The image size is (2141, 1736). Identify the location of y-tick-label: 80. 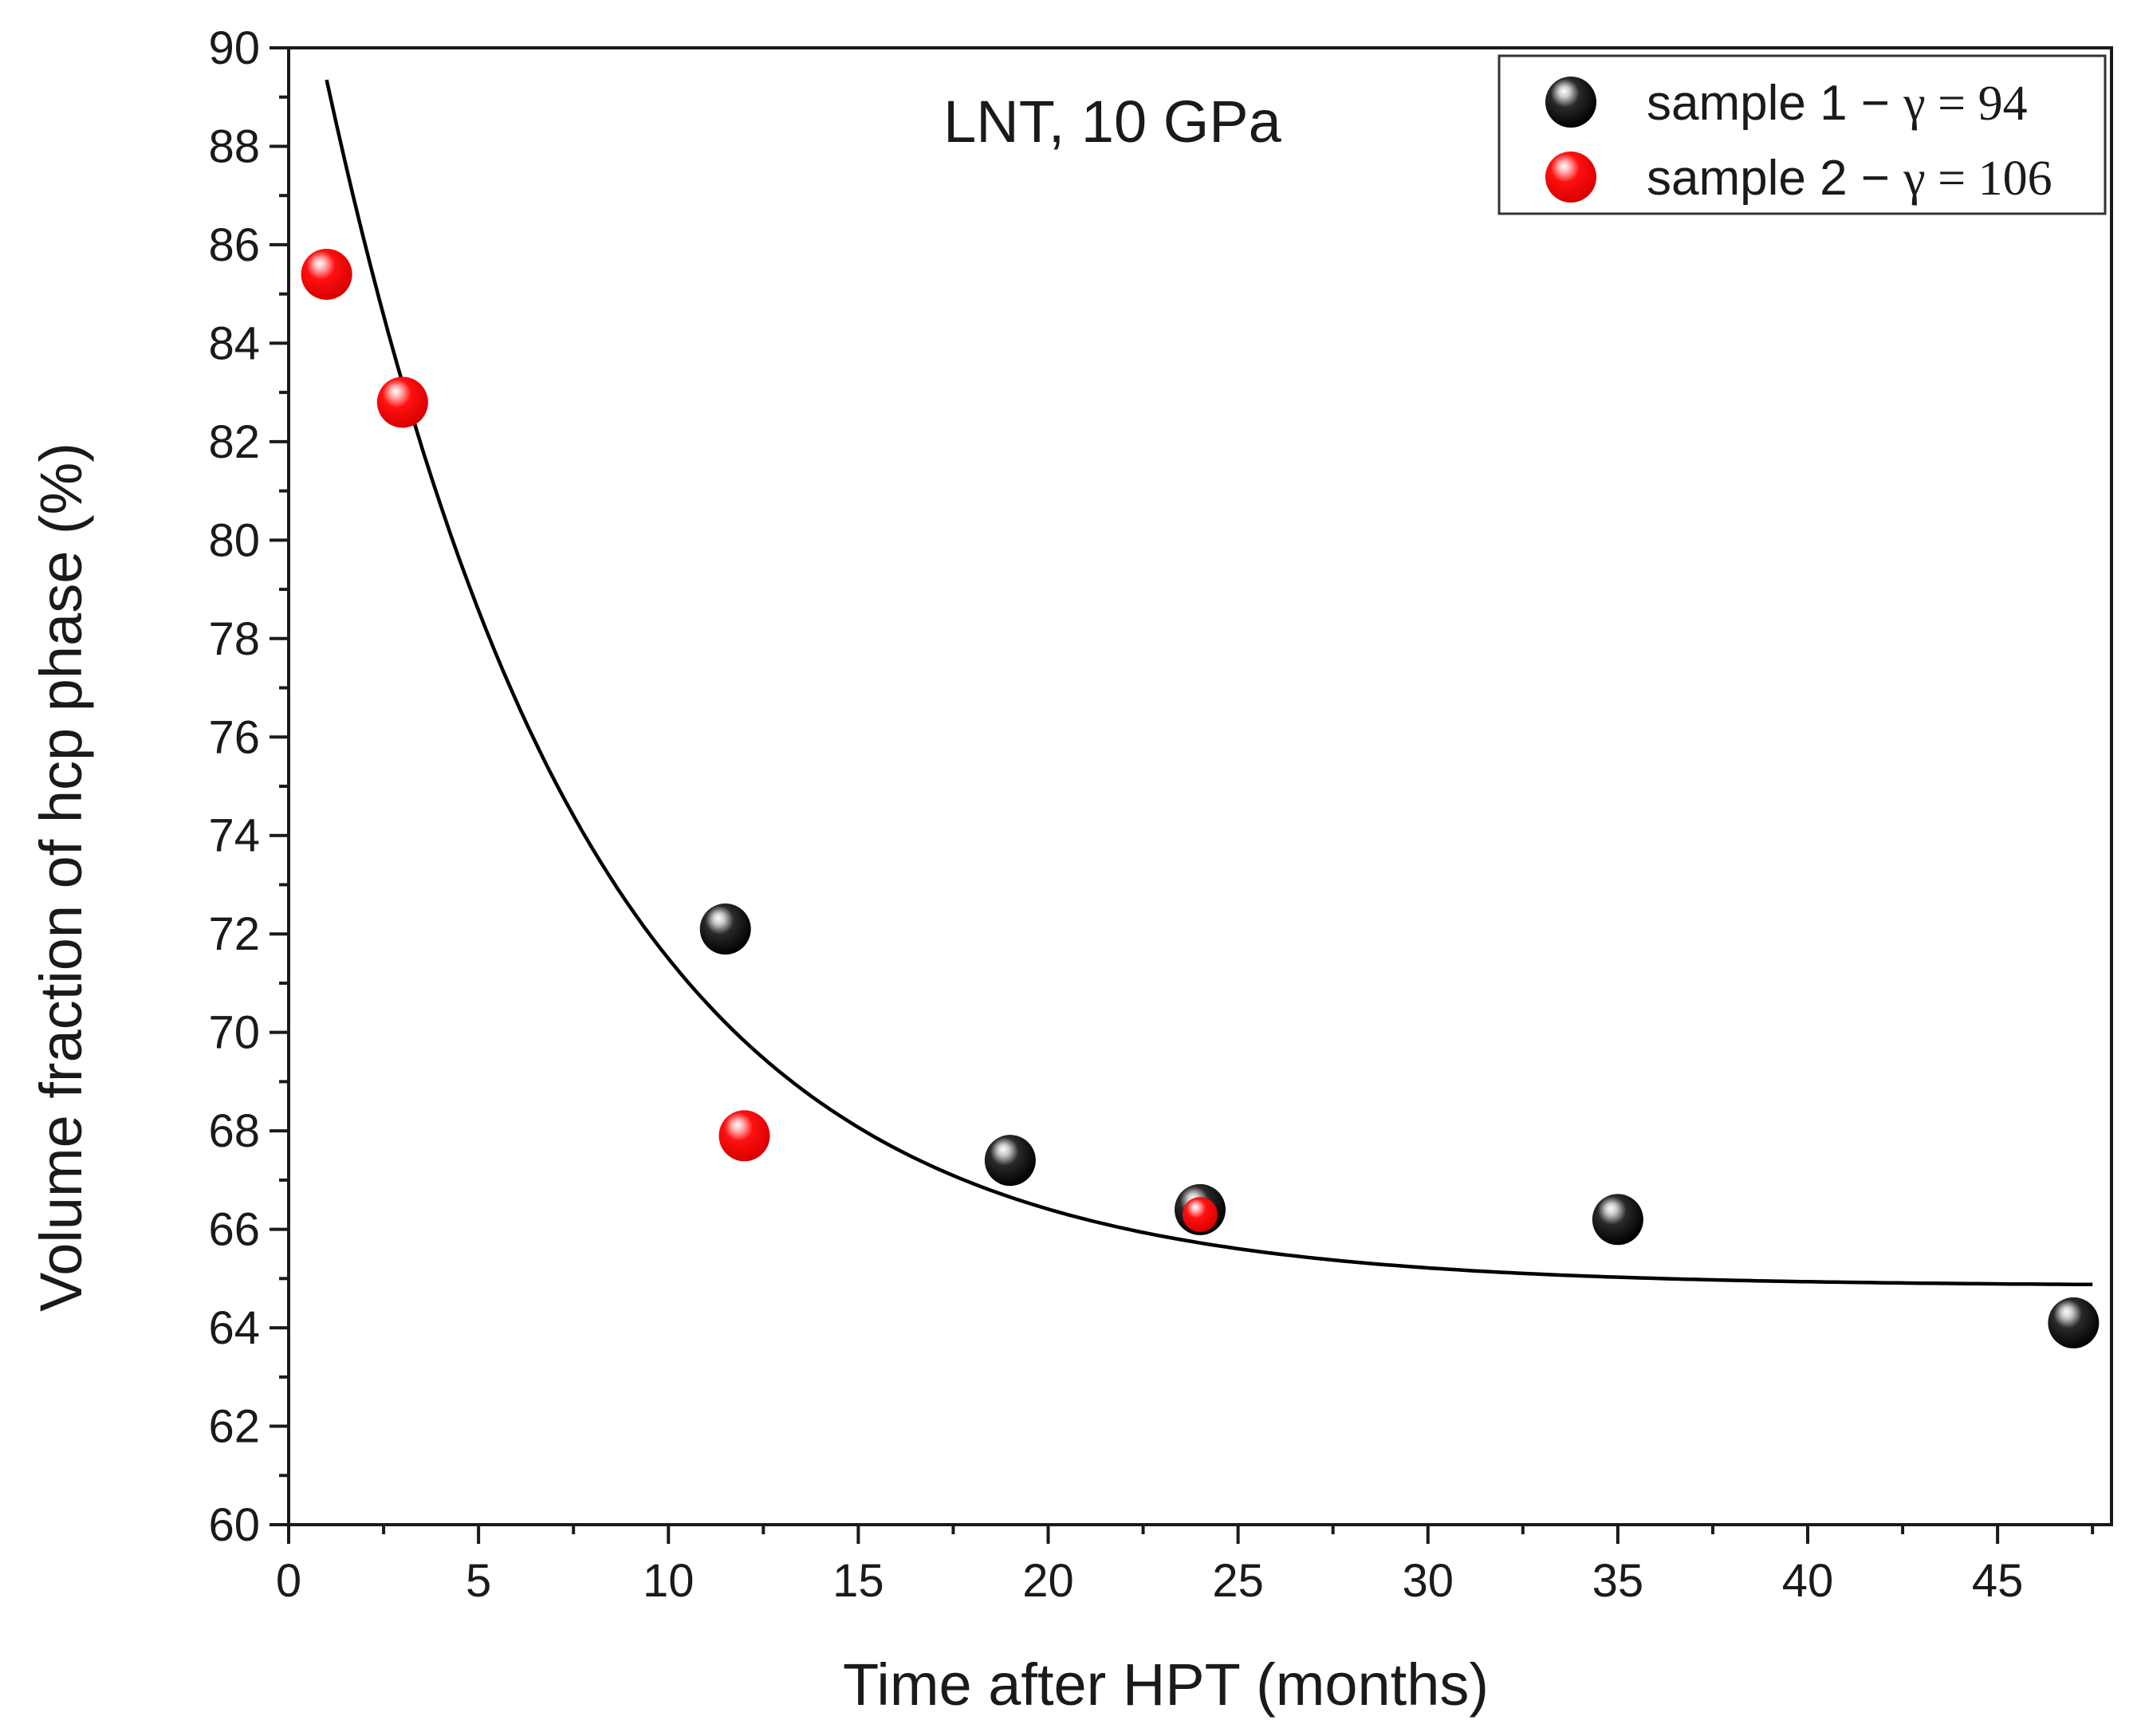
(234, 540).